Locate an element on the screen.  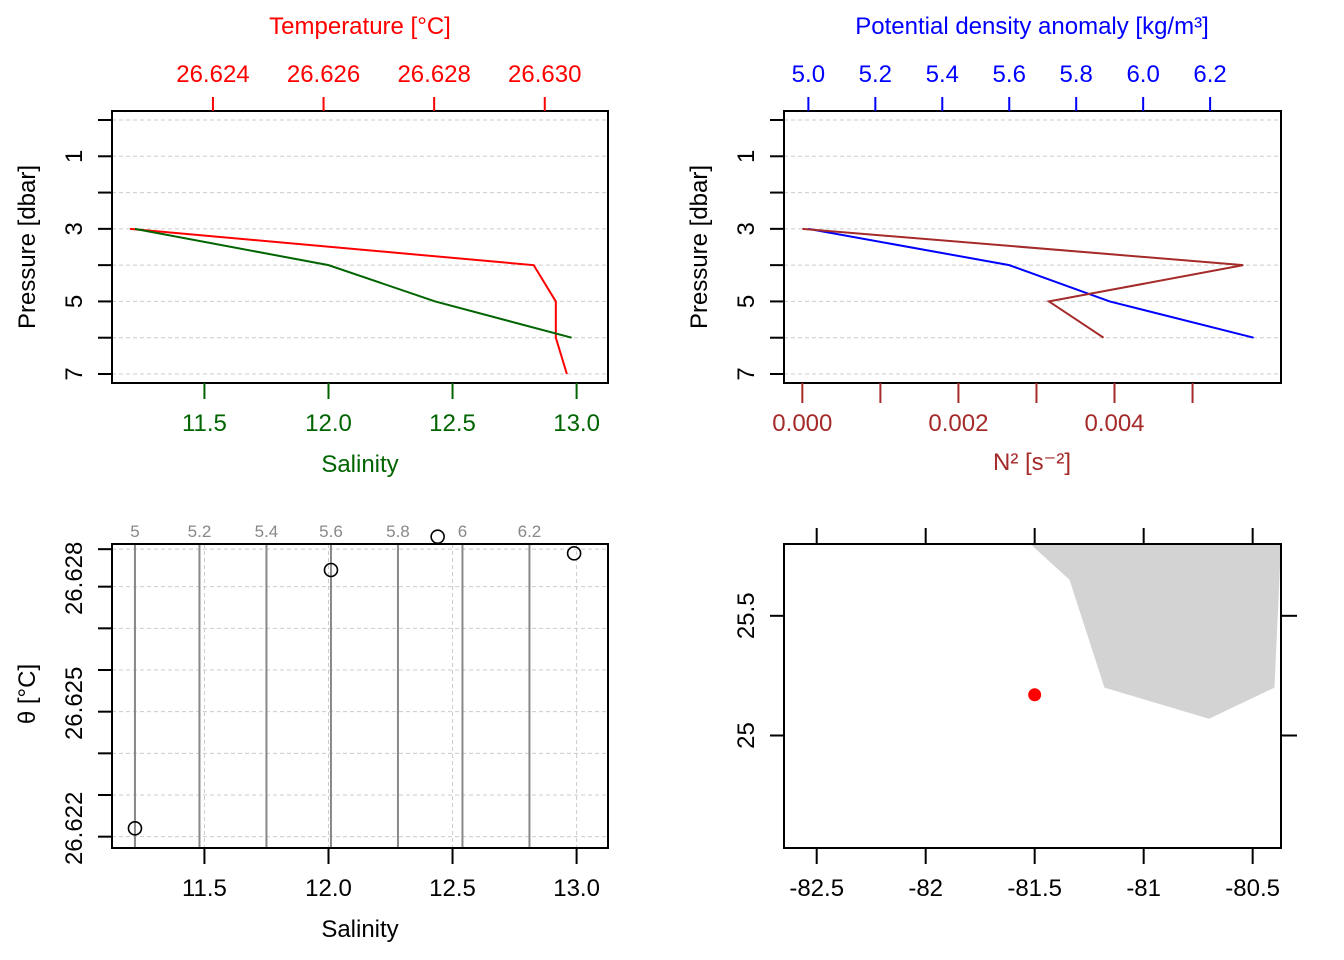
map-frame is located at coordinates (1032, 696).